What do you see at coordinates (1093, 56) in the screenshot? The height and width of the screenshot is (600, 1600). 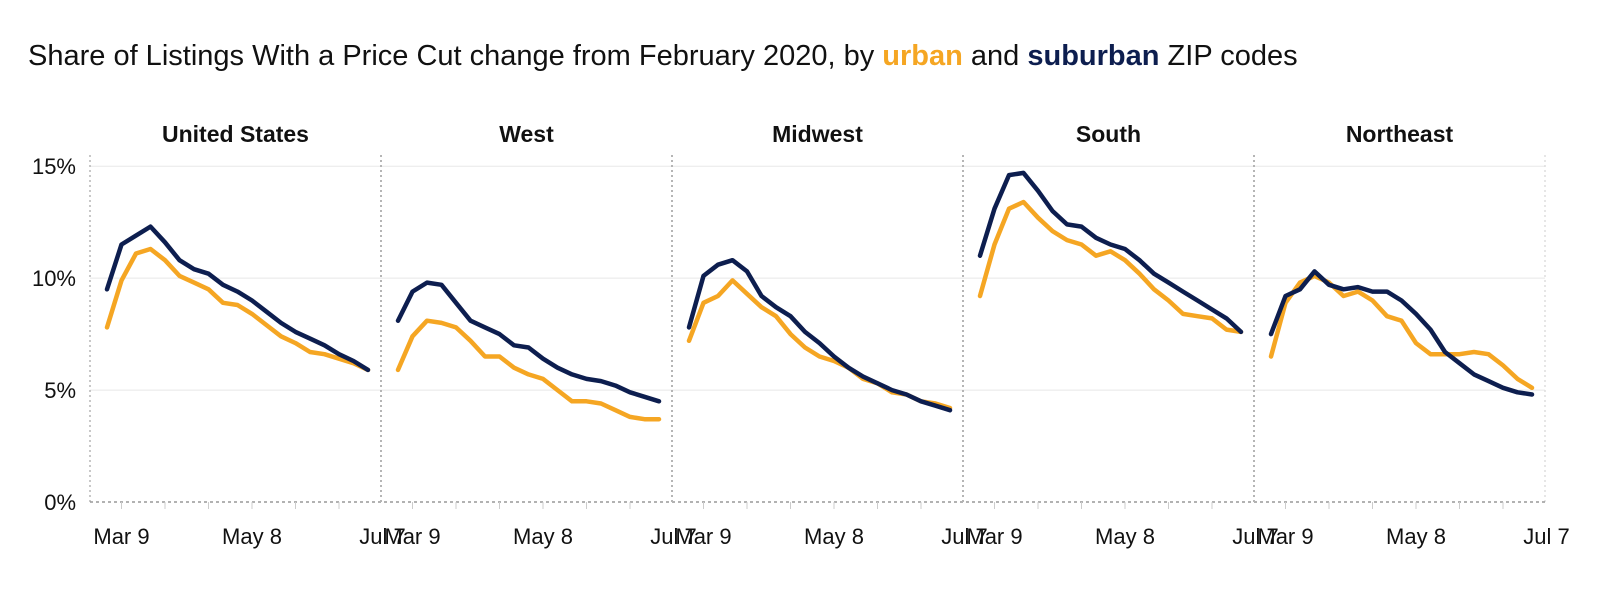 I see `title-suburban-keyword: suburban` at bounding box center [1093, 56].